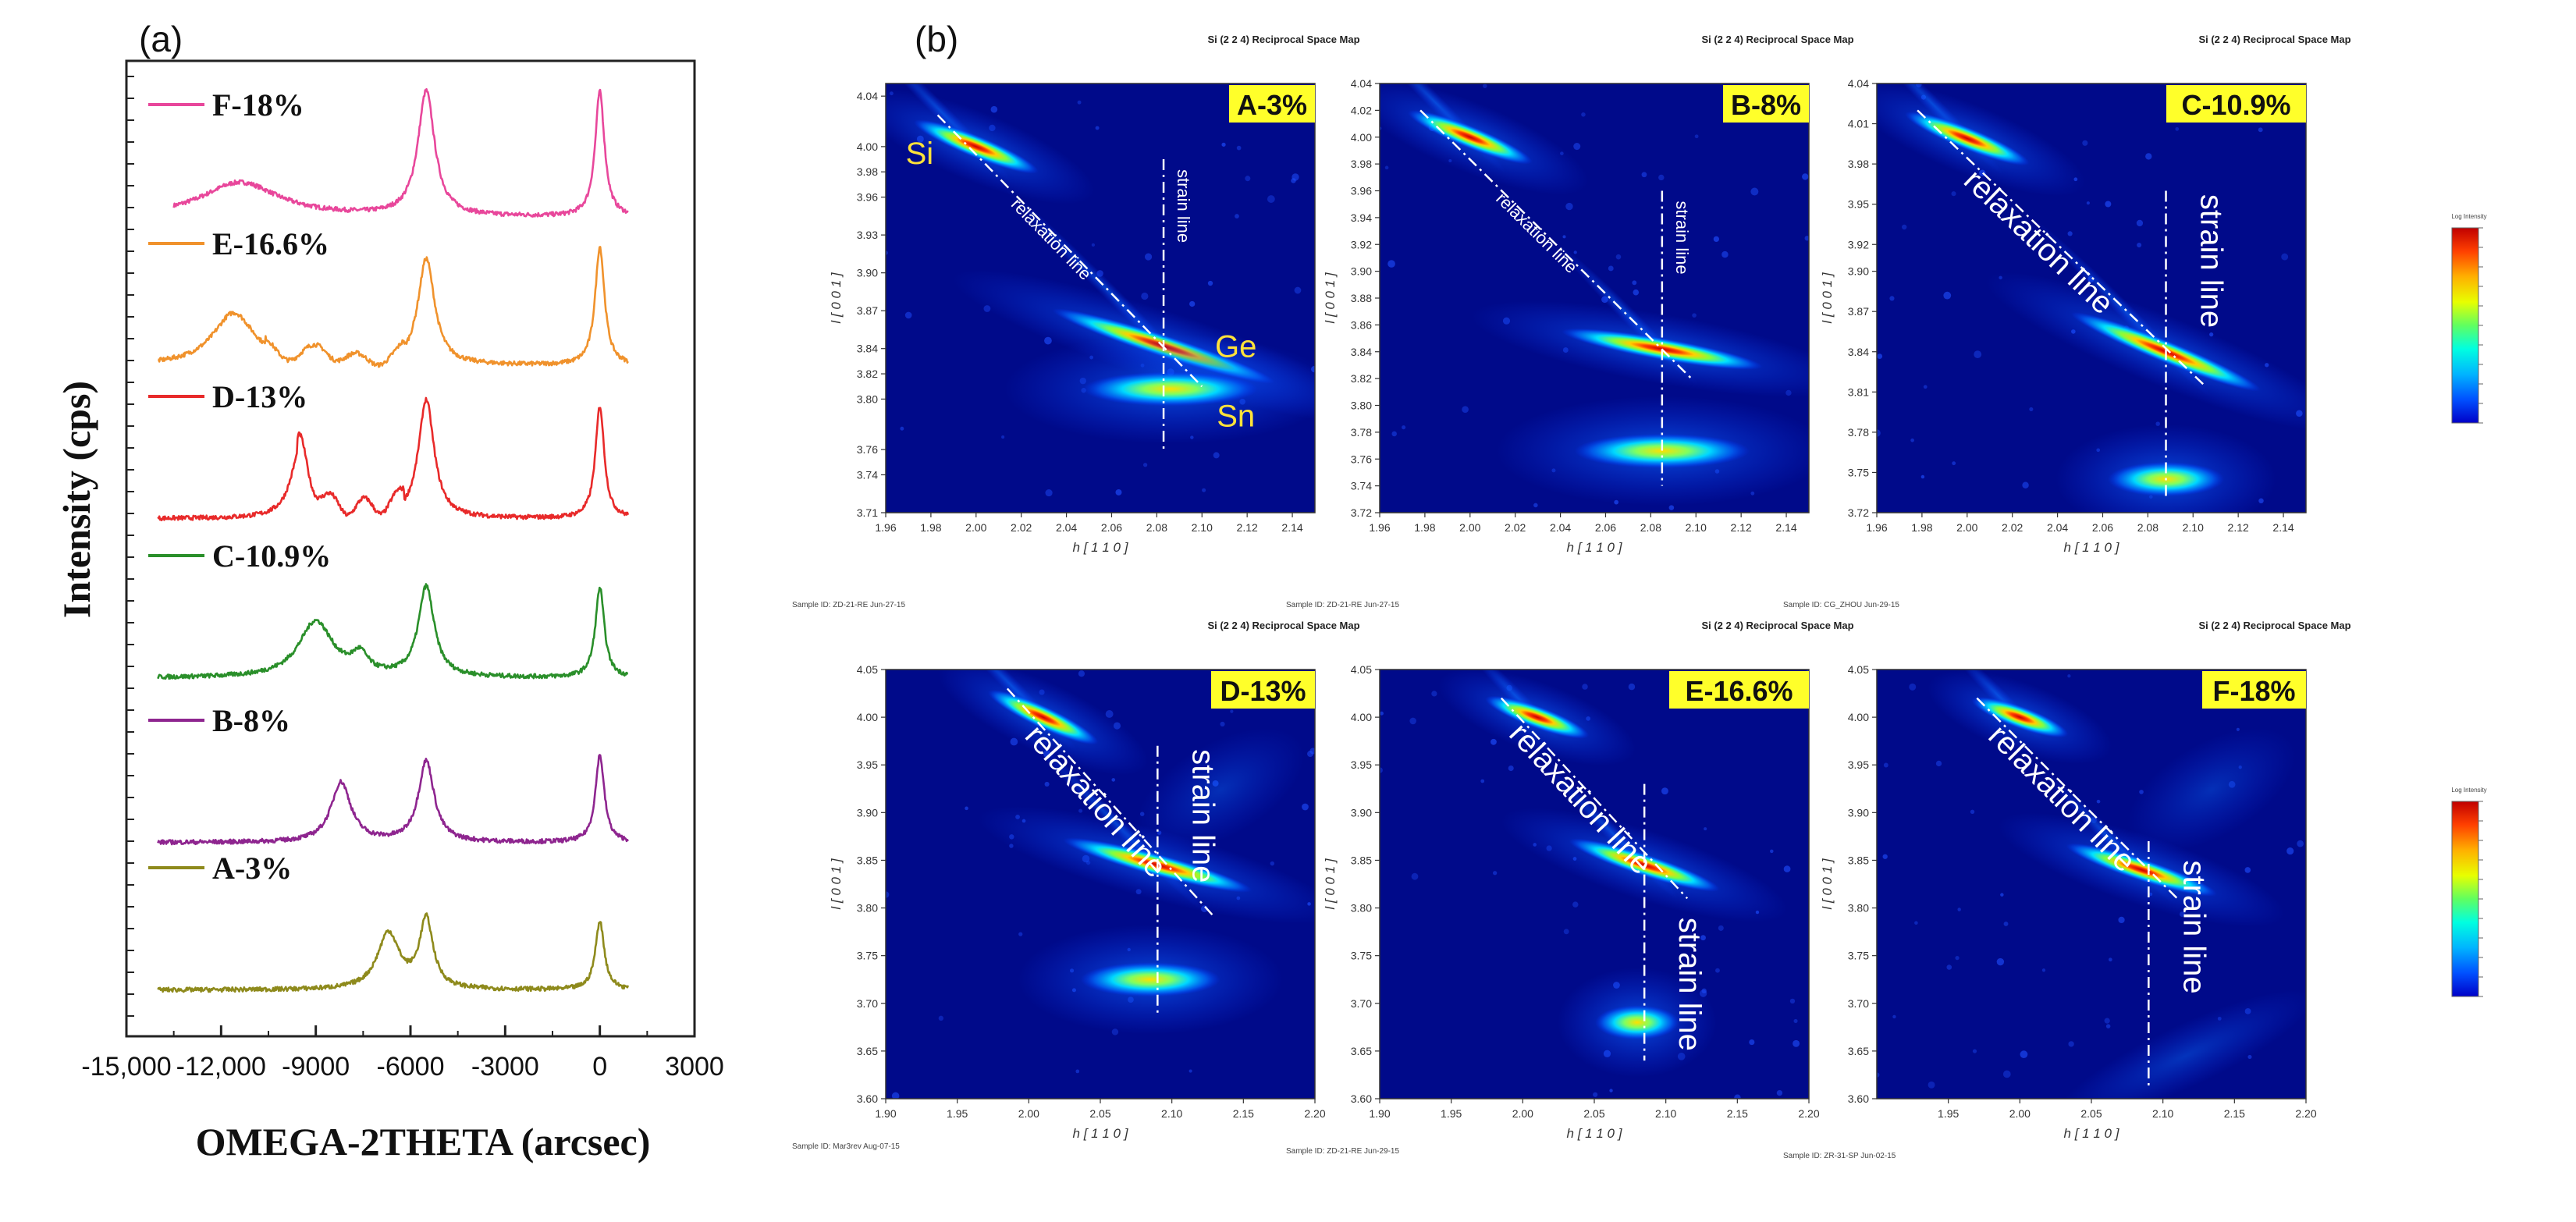 This screenshot has height=1222, width=2576. Describe the element at coordinates (2305, 1114) in the screenshot. I see `x-tick-label: 2.20` at that location.